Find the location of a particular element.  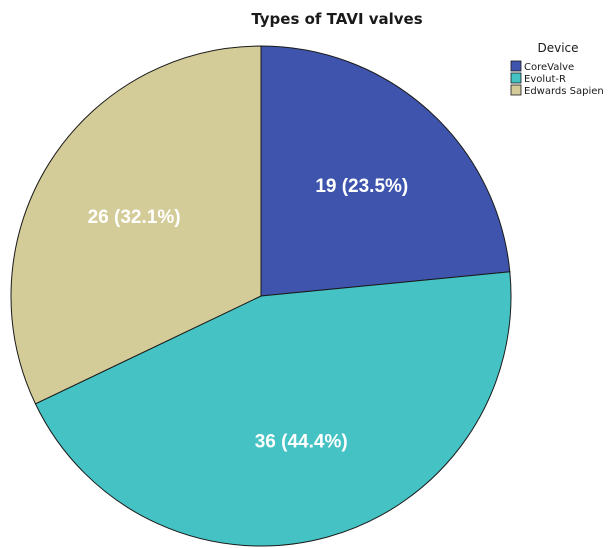

legend-swatch-corevalve is located at coordinates (516, 66).